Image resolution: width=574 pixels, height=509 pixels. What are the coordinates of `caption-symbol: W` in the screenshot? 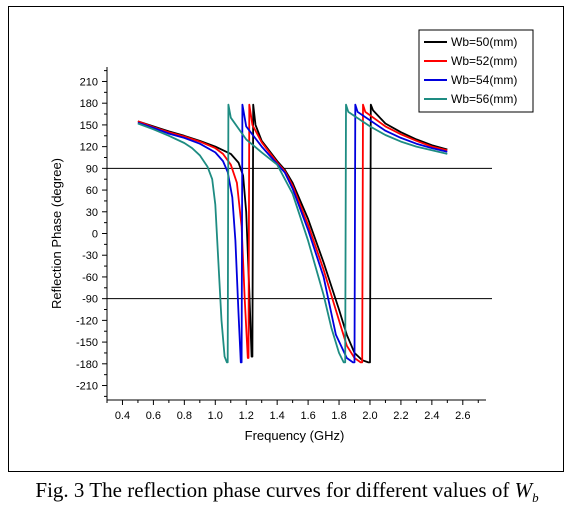 It's located at (523, 490).